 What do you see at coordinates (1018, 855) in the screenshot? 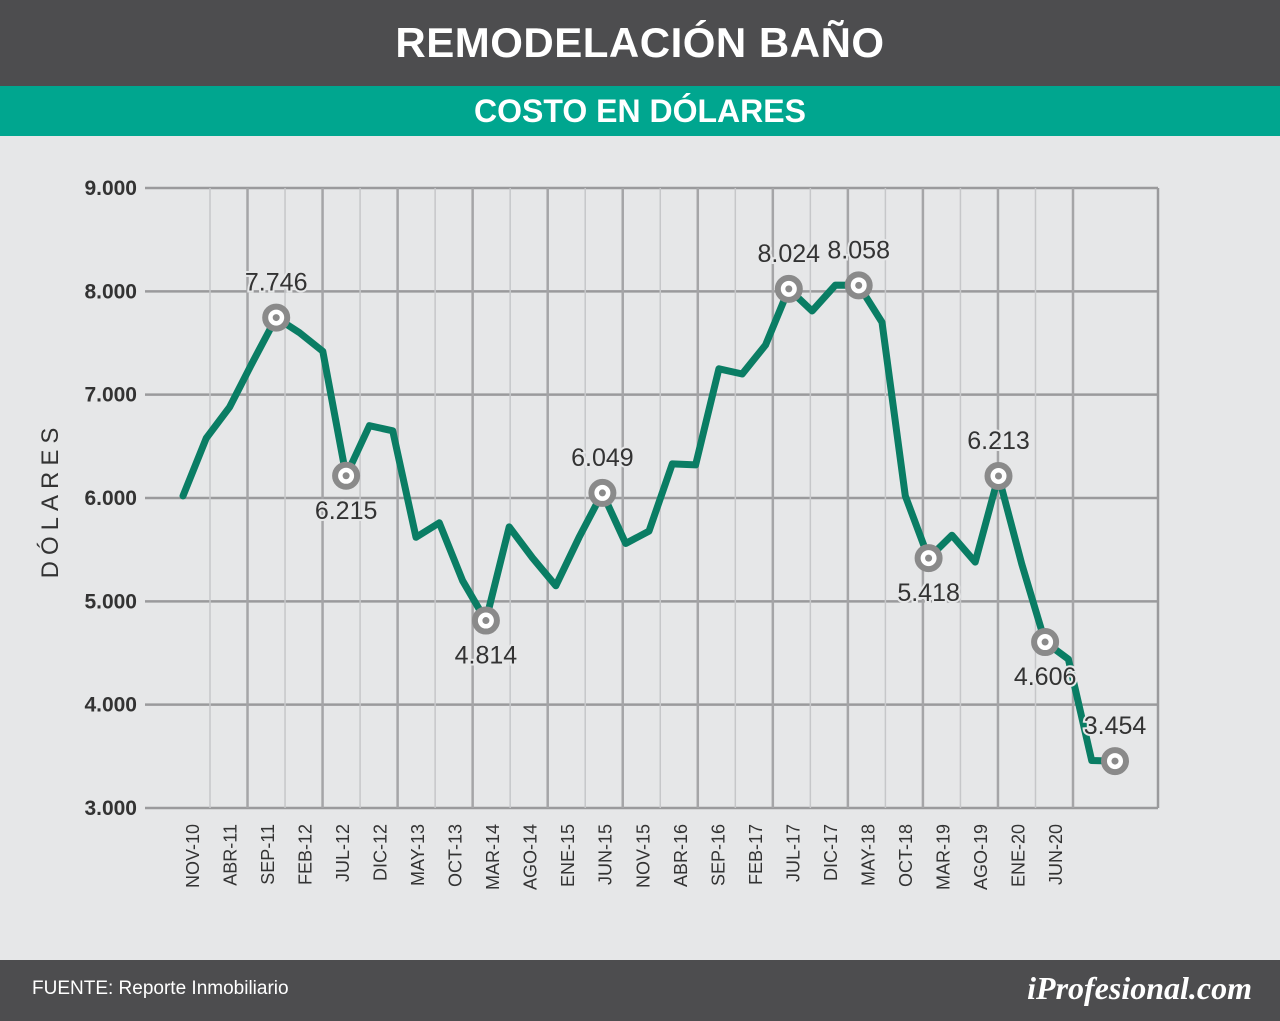
I see `x-tick-label: ENE-20` at bounding box center [1018, 855].